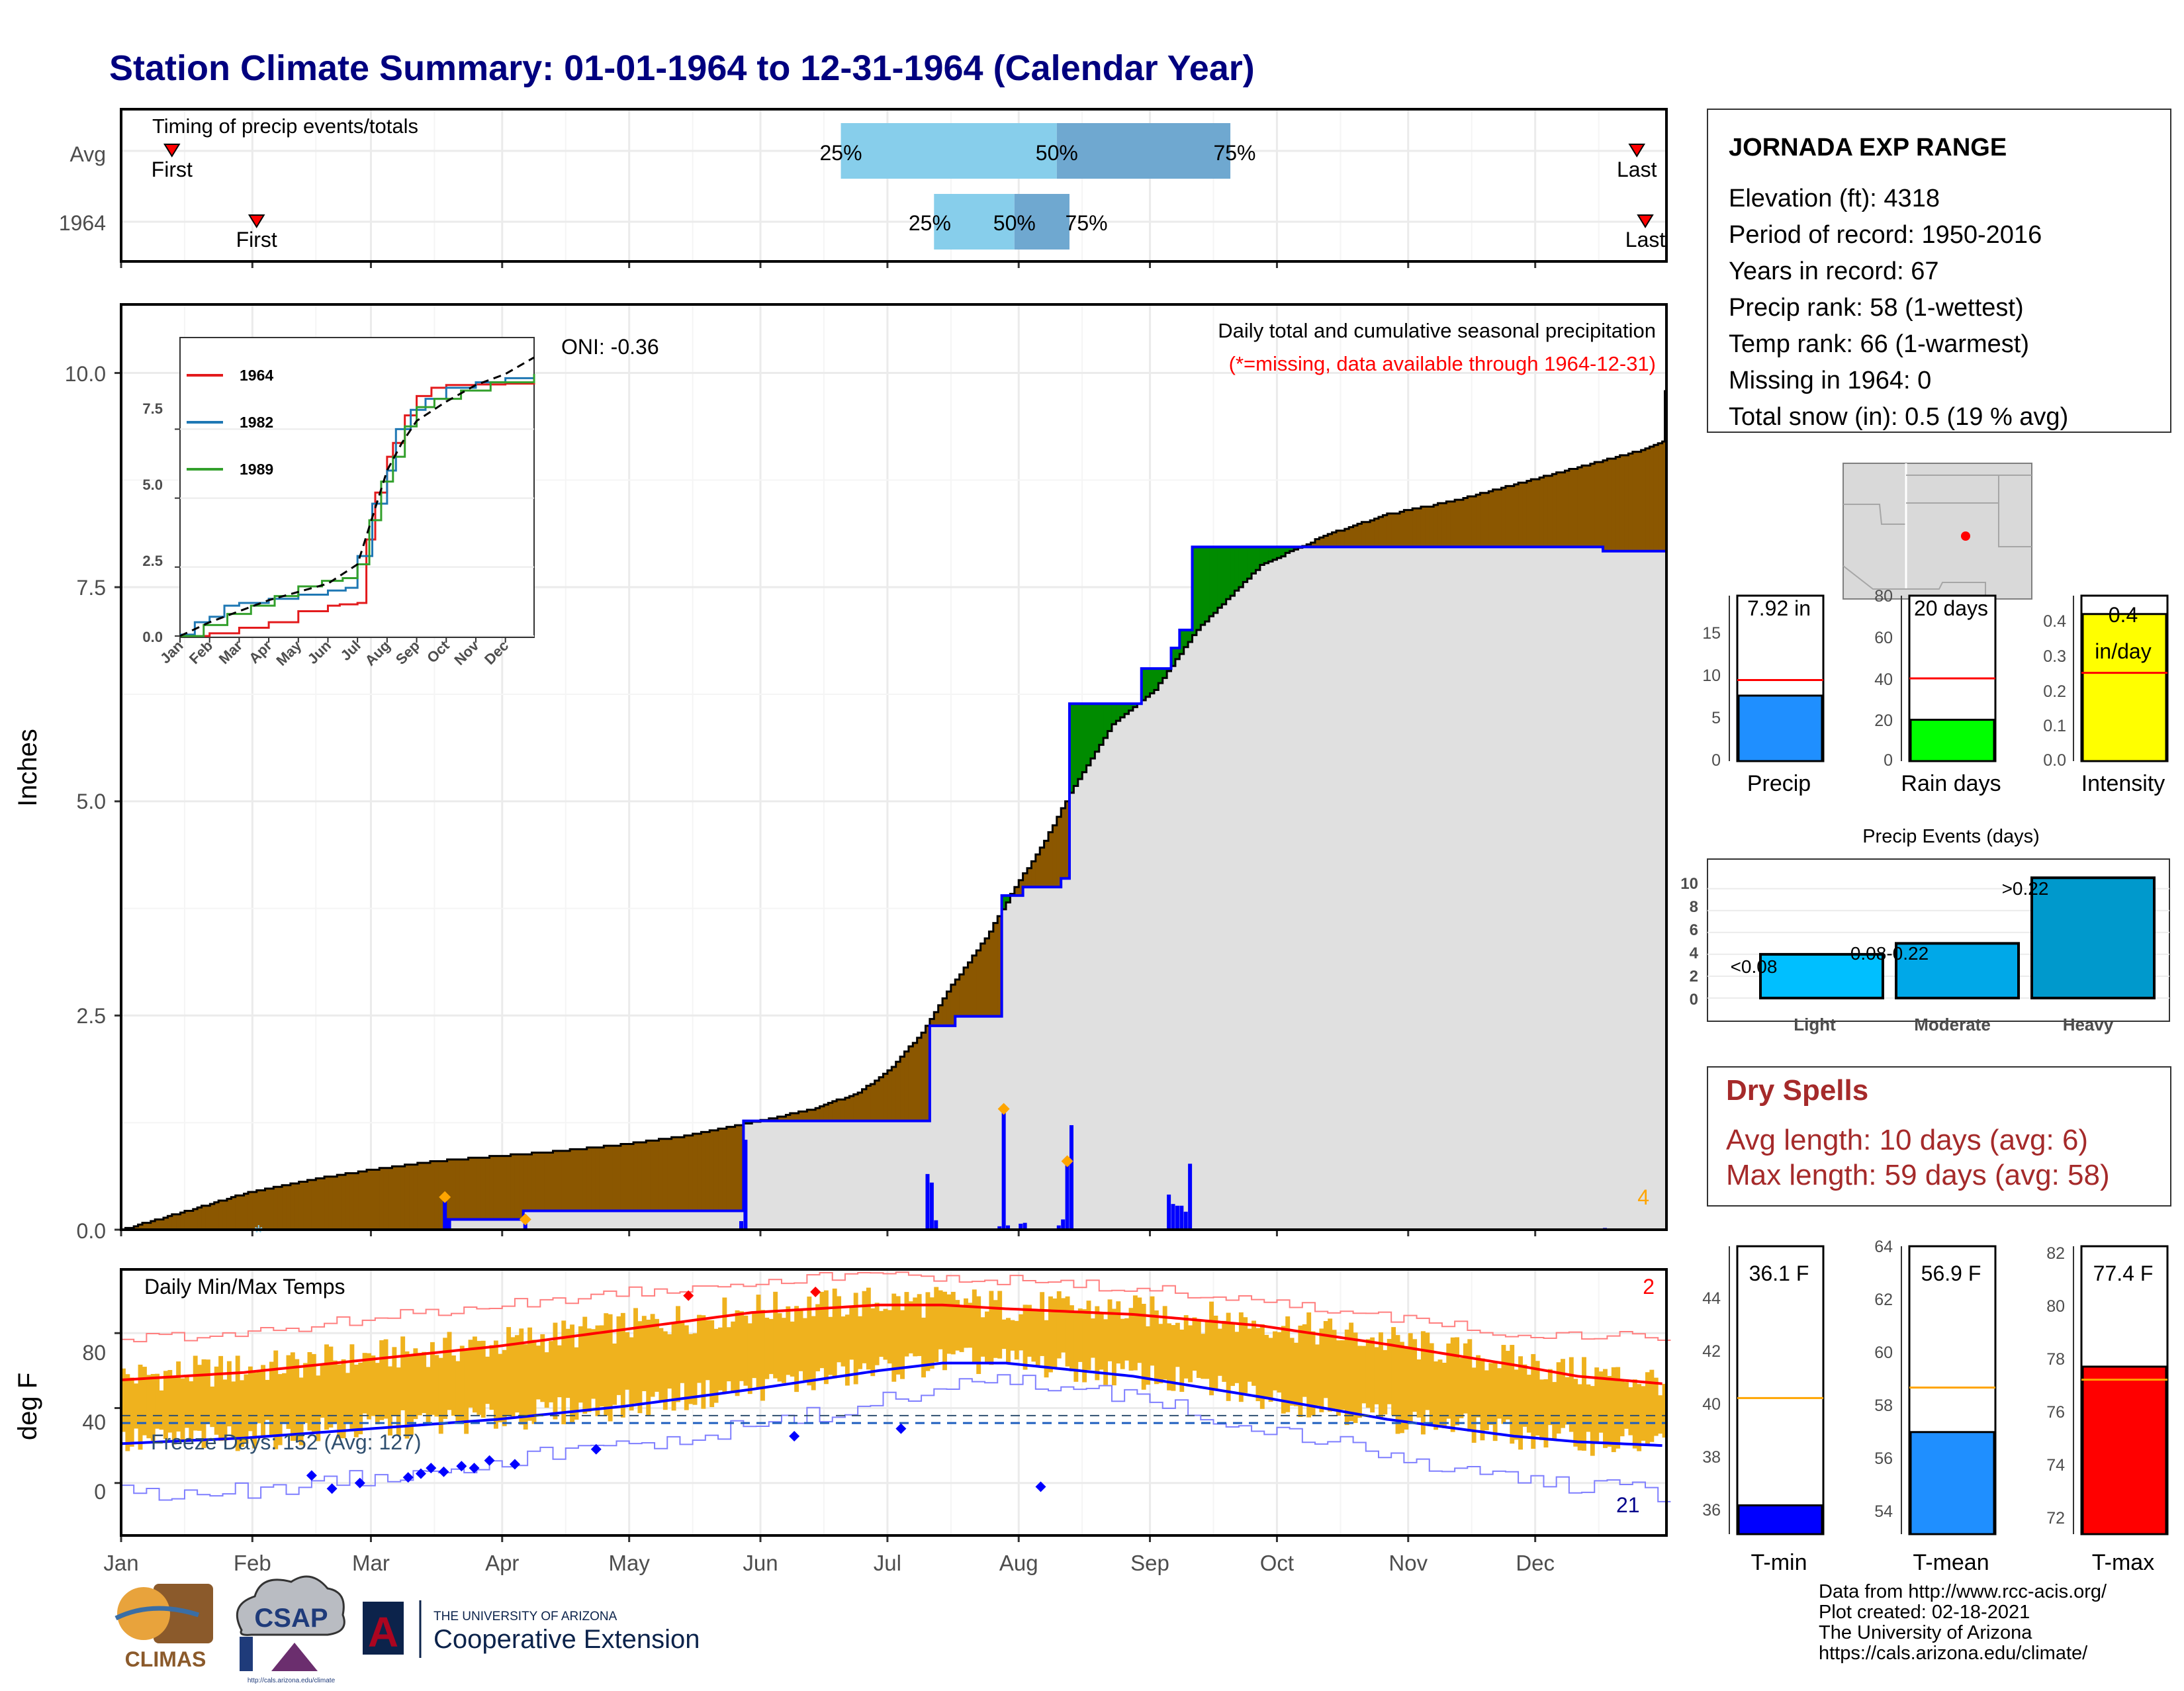 The width and height of the screenshot is (2184, 1691). I want to click on summary-bar-precip, so click(1780, 728).